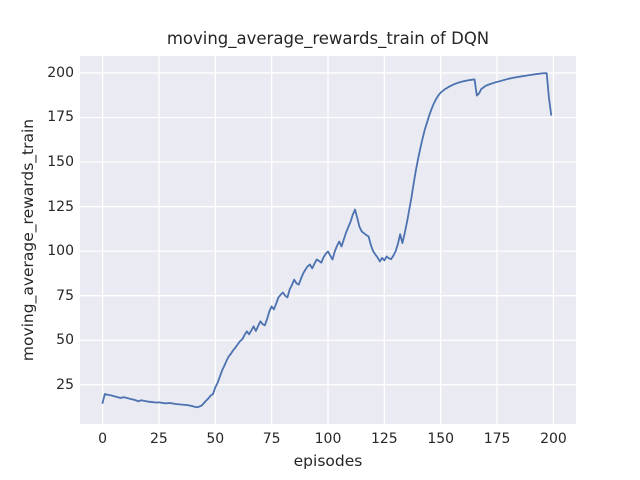 The image size is (640, 480). I want to click on x-tick-label: 50, so click(215, 439).